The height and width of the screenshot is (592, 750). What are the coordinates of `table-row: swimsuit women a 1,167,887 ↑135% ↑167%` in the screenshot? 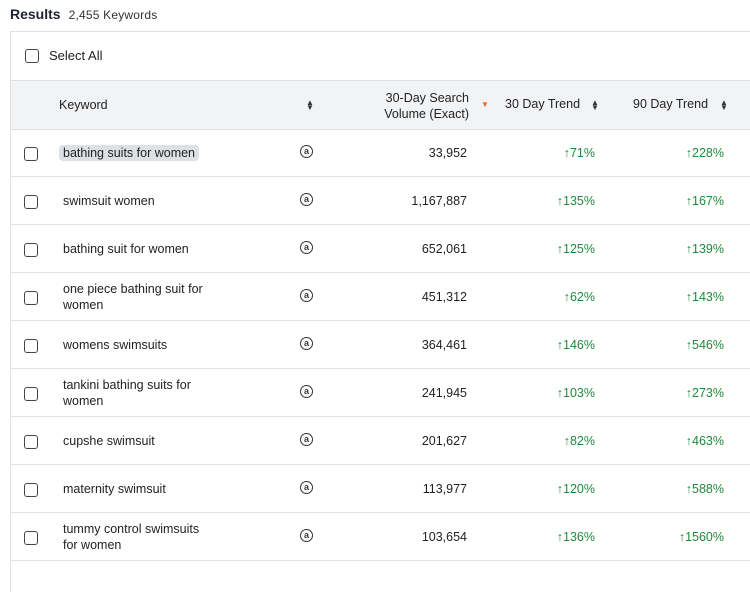 It's located at (380, 201).